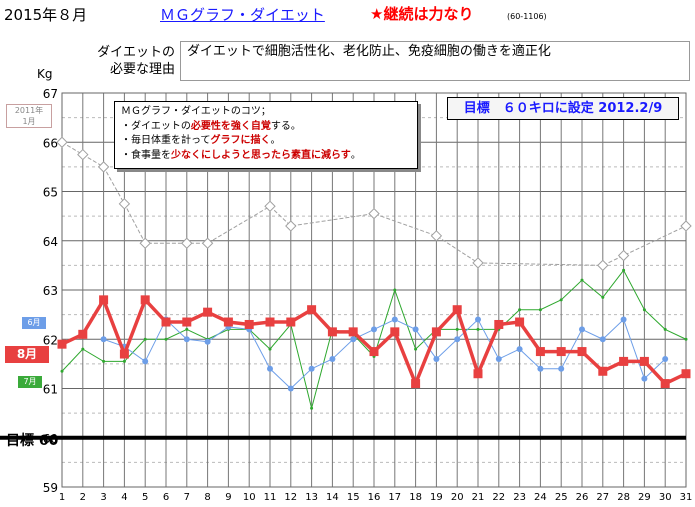 Image resolution: width=695 pixels, height=507 pixels. I want to click on x-tick-label: 7, so click(187, 497).